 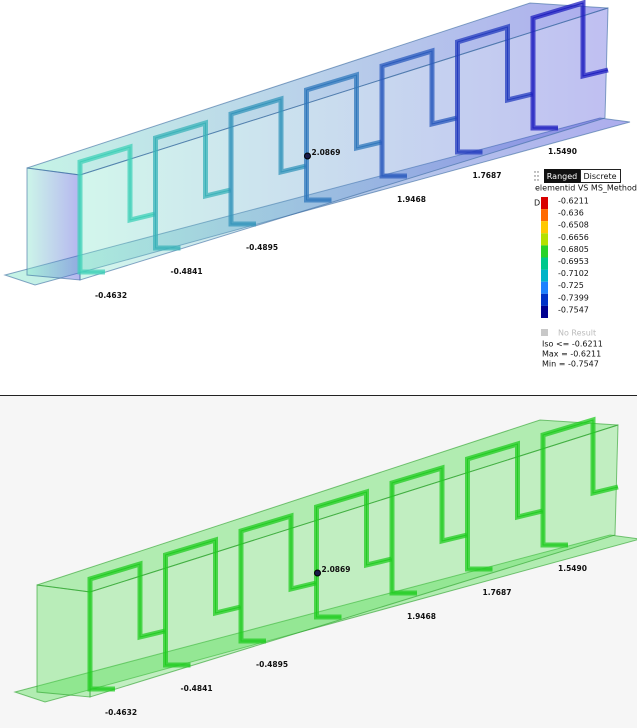 I want to click on ranged-label: Ranged, so click(x=562, y=176).